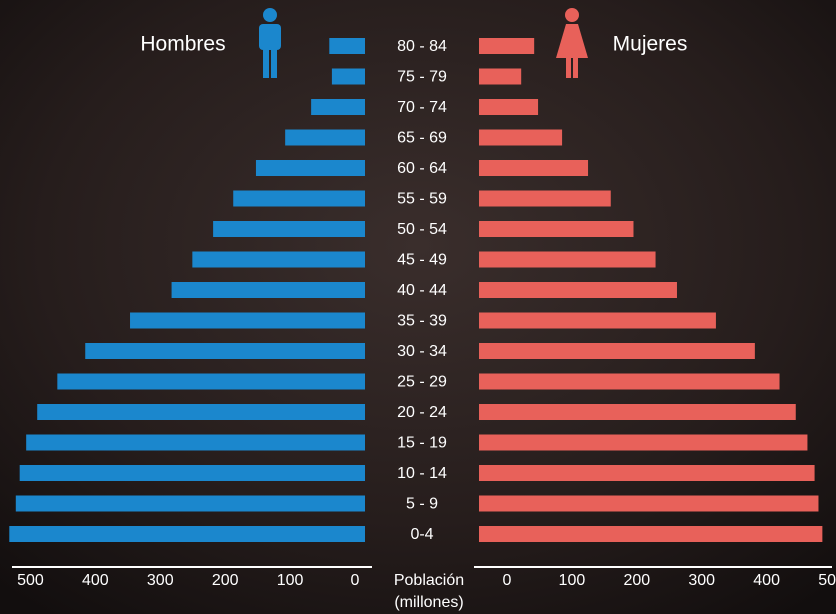 The height and width of the screenshot is (614, 836). I want to click on legend-label: Hombres, so click(182, 44).